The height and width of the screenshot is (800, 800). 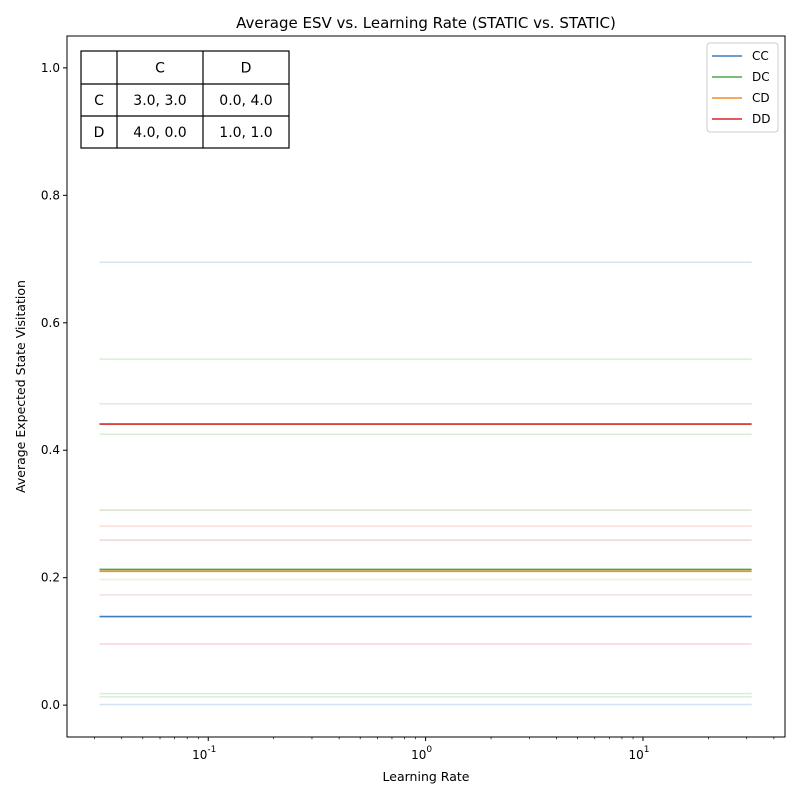 What do you see at coordinates (245, 133) in the screenshot?
I see `payoff-cell: 1.0, 1.0` at bounding box center [245, 133].